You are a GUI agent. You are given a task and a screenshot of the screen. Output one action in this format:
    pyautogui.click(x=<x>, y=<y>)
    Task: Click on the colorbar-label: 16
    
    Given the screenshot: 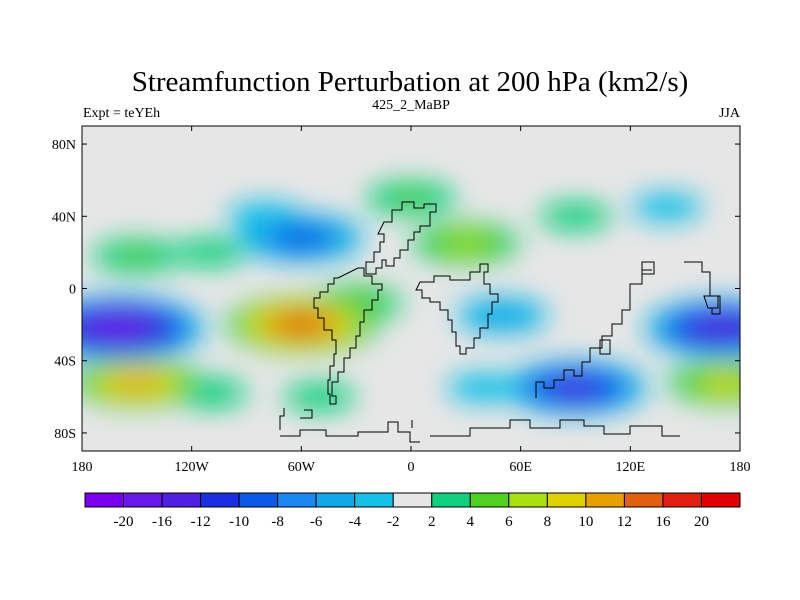 What is the action you would take?
    pyautogui.click(x=663, y=522)
    